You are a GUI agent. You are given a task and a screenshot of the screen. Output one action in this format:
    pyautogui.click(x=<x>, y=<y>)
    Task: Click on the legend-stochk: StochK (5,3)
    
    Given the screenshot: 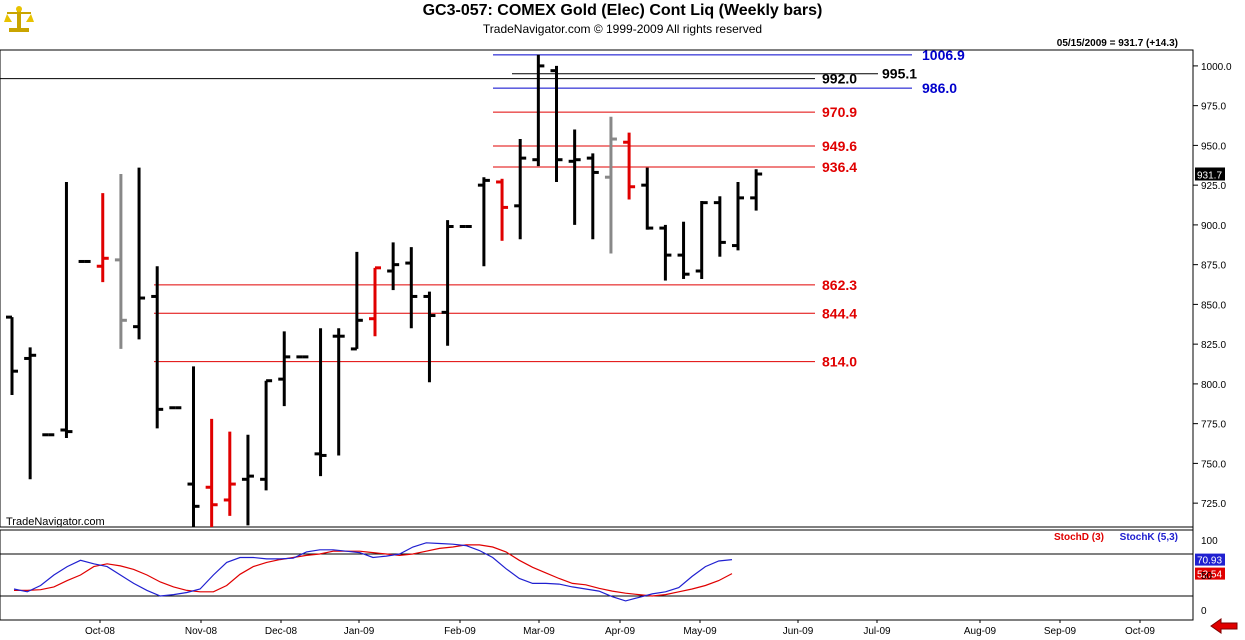 What is the action you would take?
    pyautogui.click(x=1149, y=537)
    